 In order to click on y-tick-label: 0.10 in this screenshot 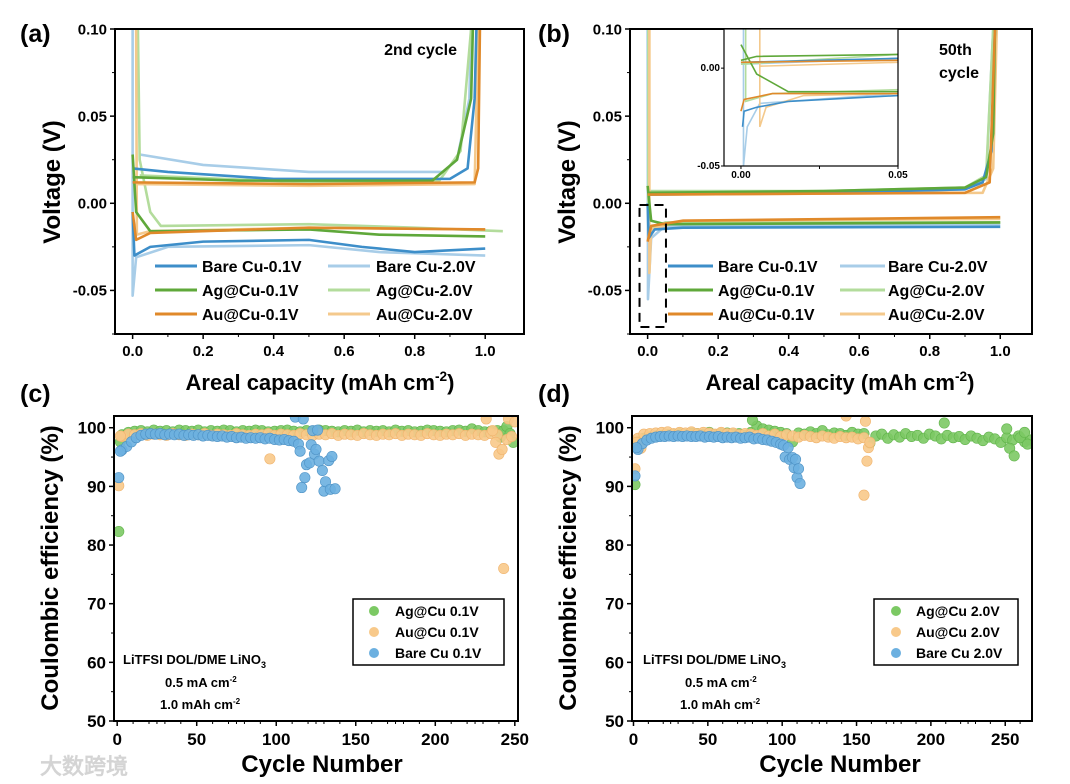, I will do `click(607, 29)`.